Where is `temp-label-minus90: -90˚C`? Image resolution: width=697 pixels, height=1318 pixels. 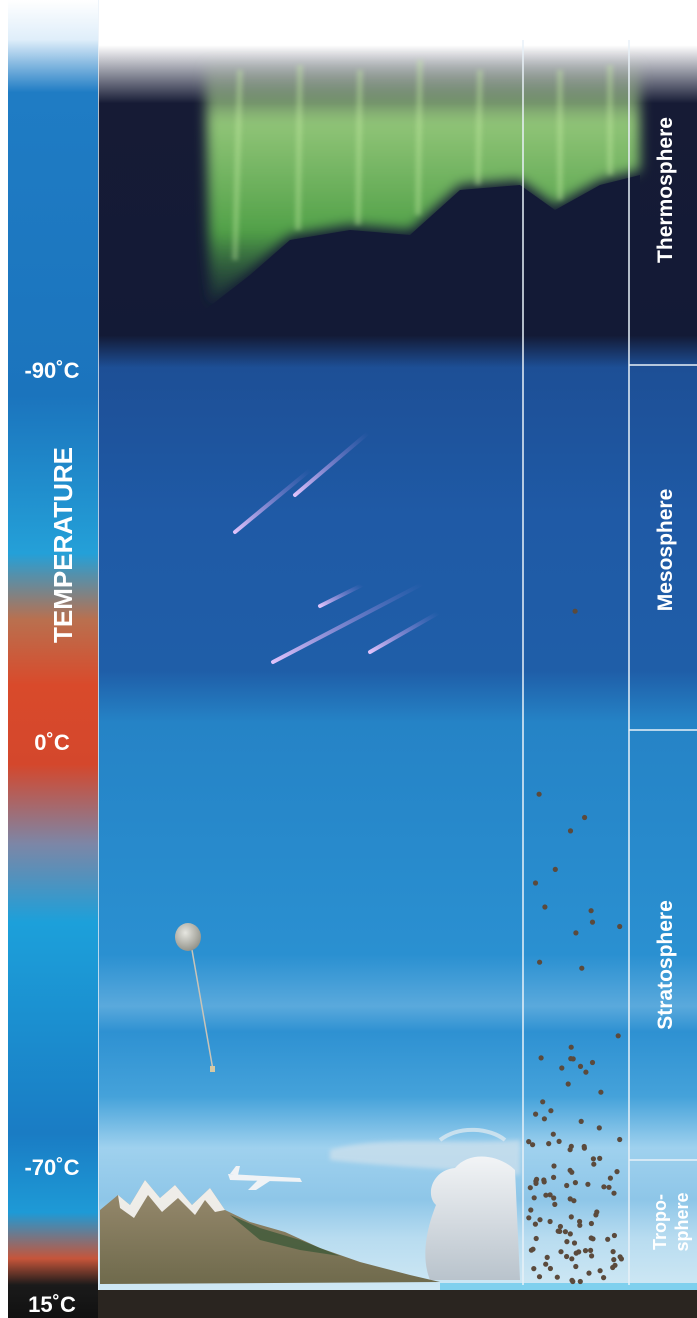
temp-label-minus90: -90˚C is located at coordinates (51, 370).